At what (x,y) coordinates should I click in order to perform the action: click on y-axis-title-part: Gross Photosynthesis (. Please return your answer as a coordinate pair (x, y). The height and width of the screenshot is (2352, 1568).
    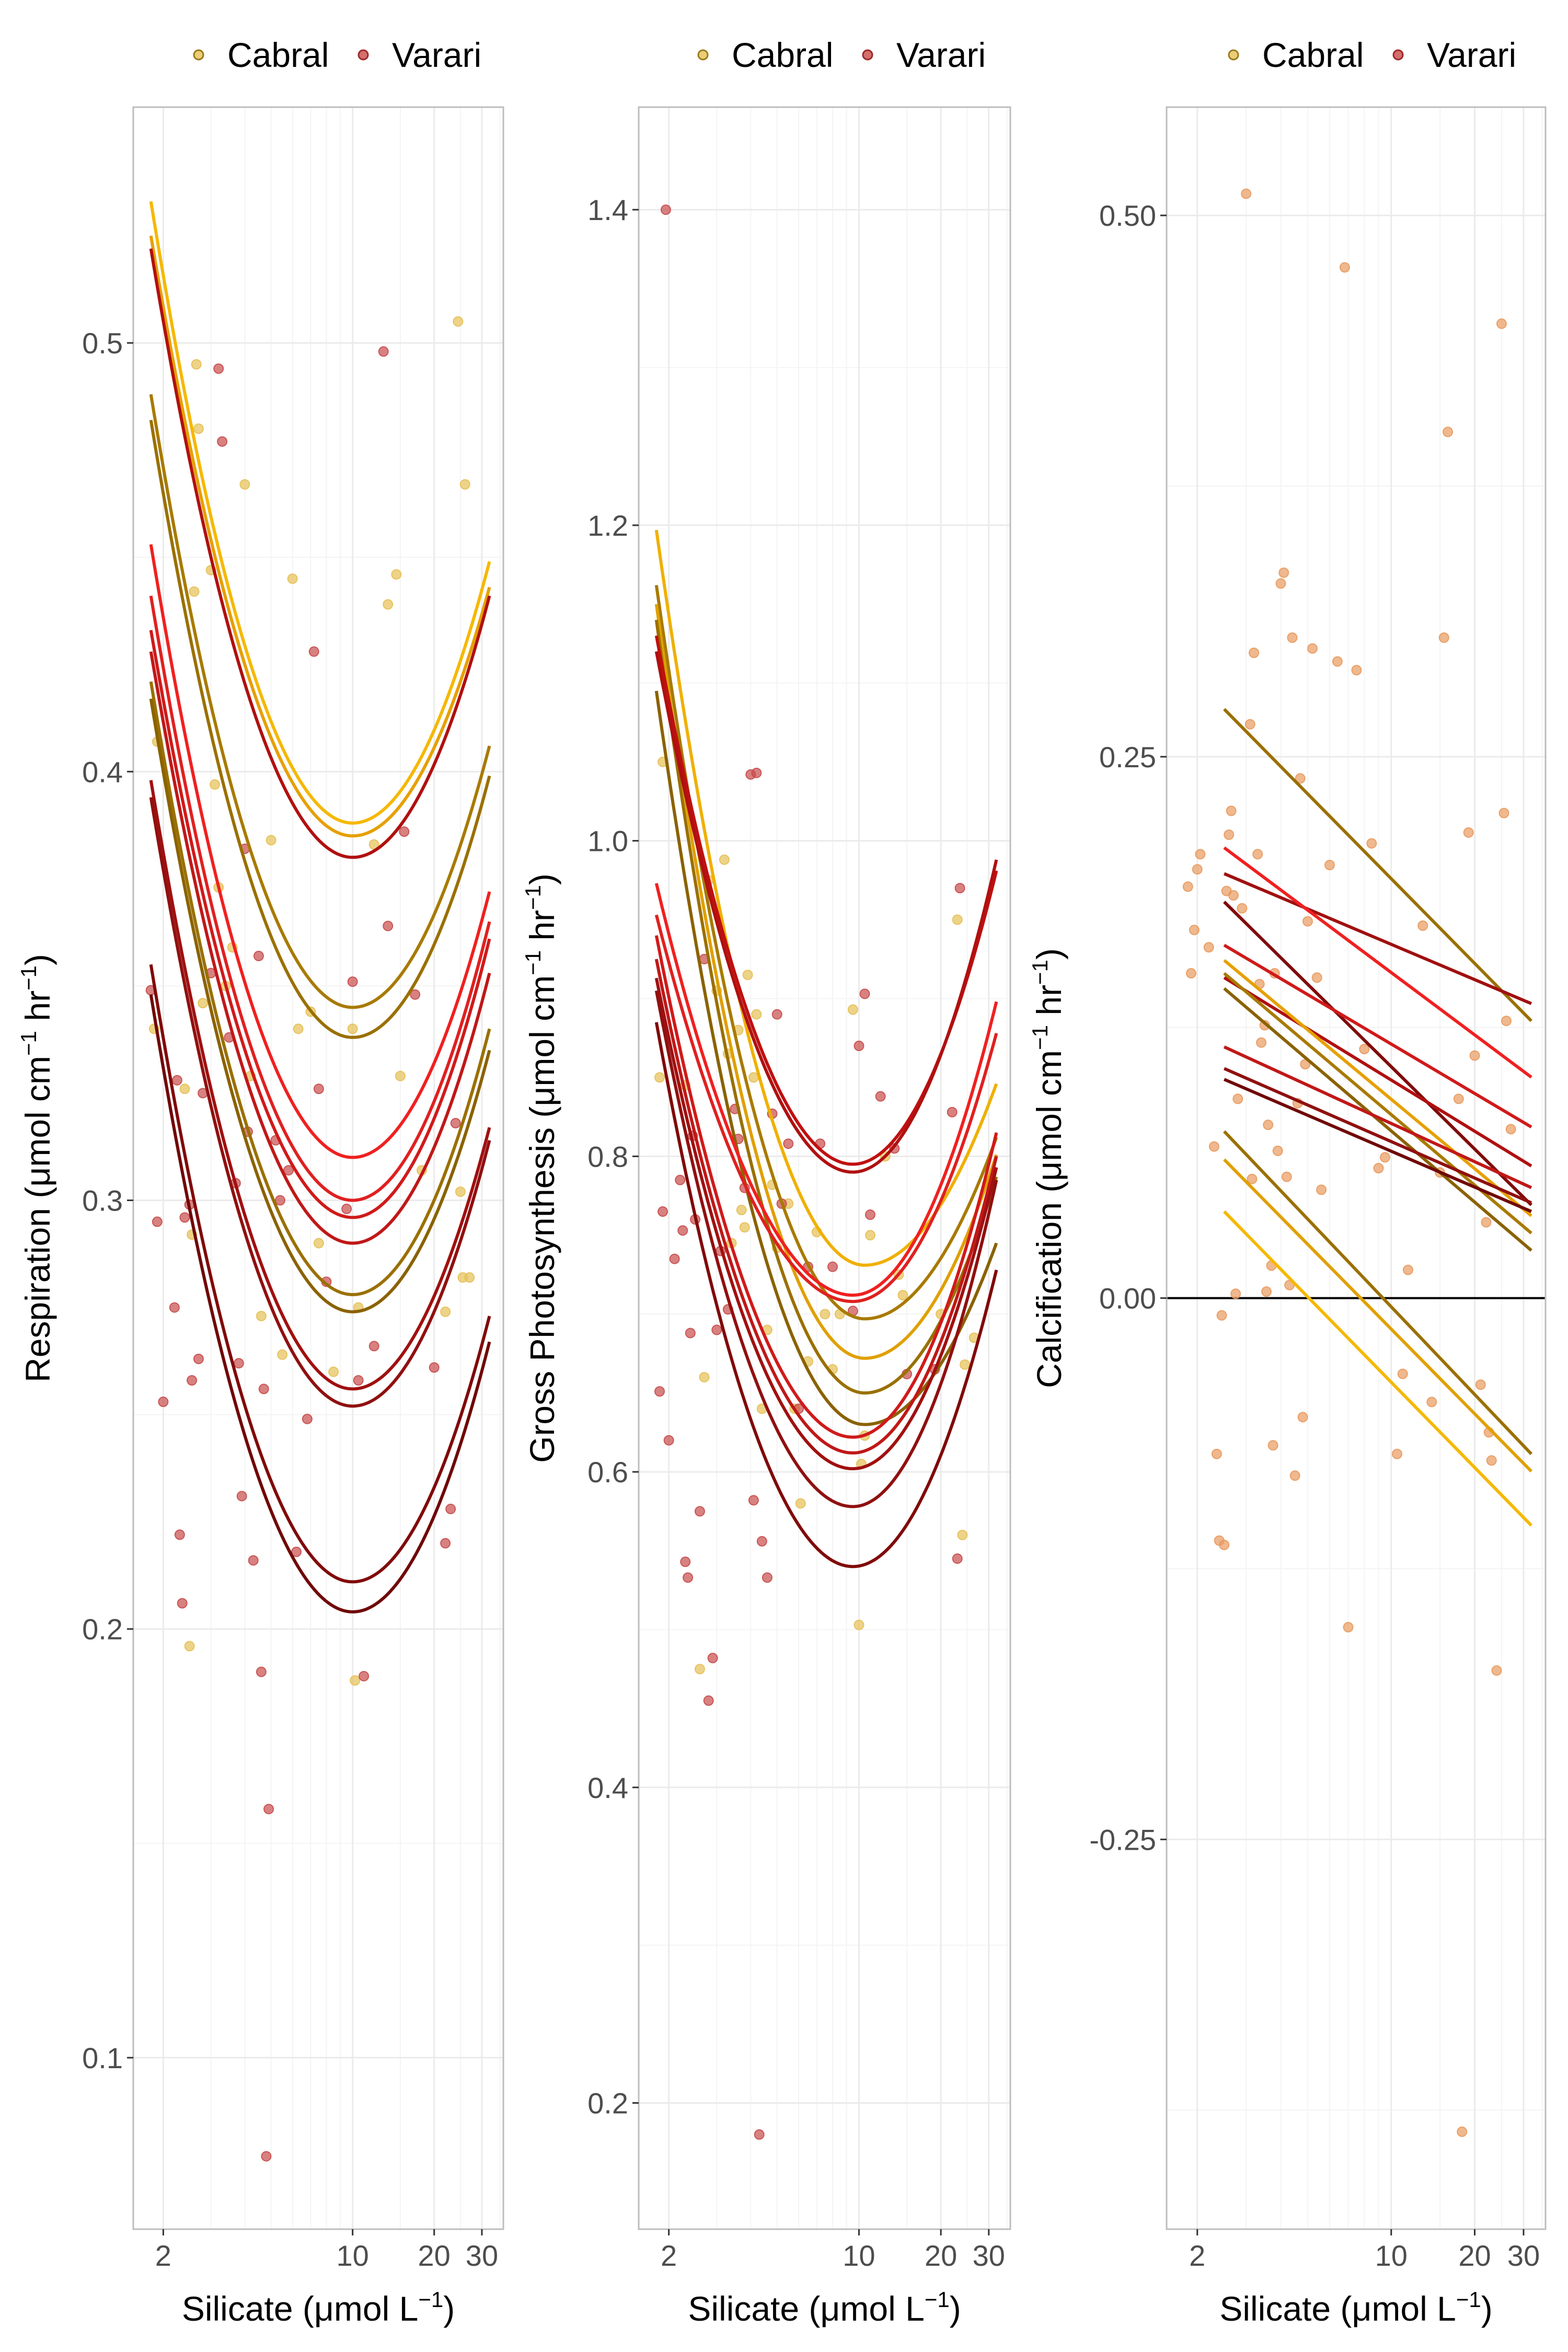
    Looking at the image, I should click on (542, 1284).